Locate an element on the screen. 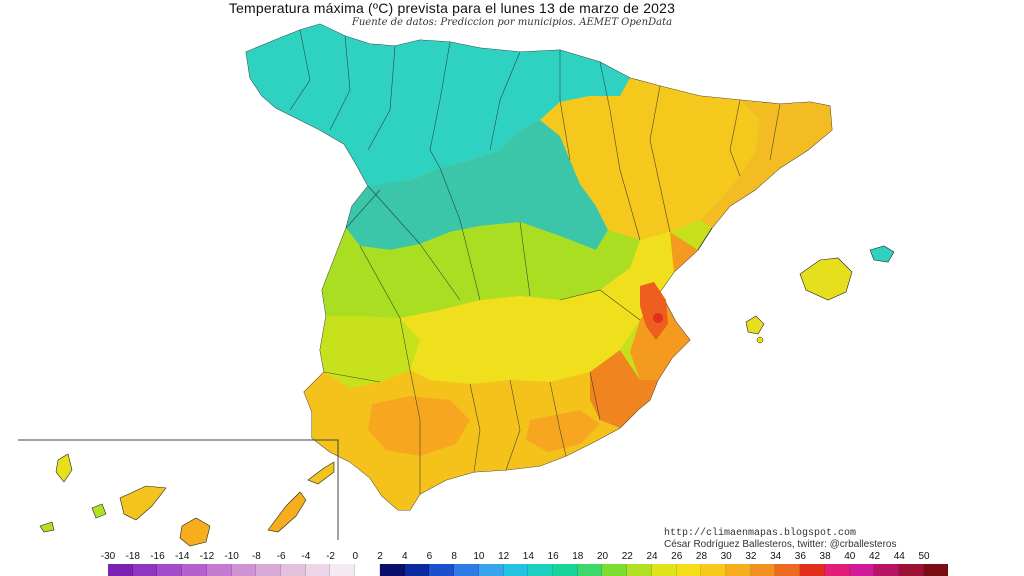 The image size is (1024, 576). island-el-hierro is located at coordinates (47, 527).